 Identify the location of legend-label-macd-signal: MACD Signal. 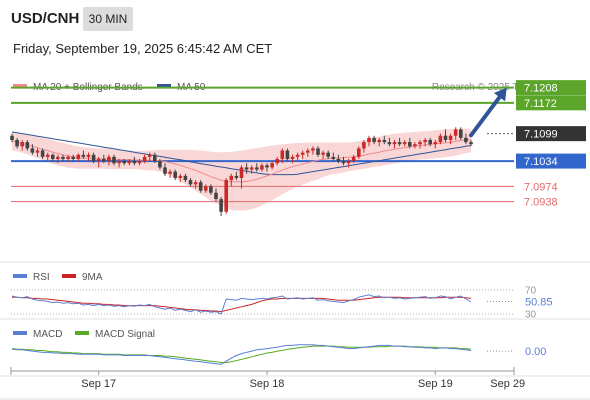
(125, 334).